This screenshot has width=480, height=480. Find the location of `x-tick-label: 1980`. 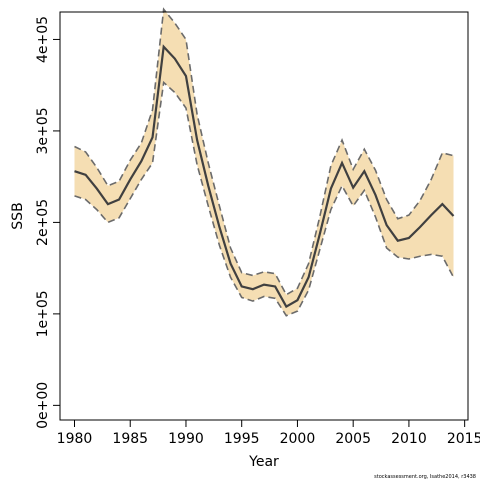

x-tick-label: 1980 is located at coordinates (75, 439).